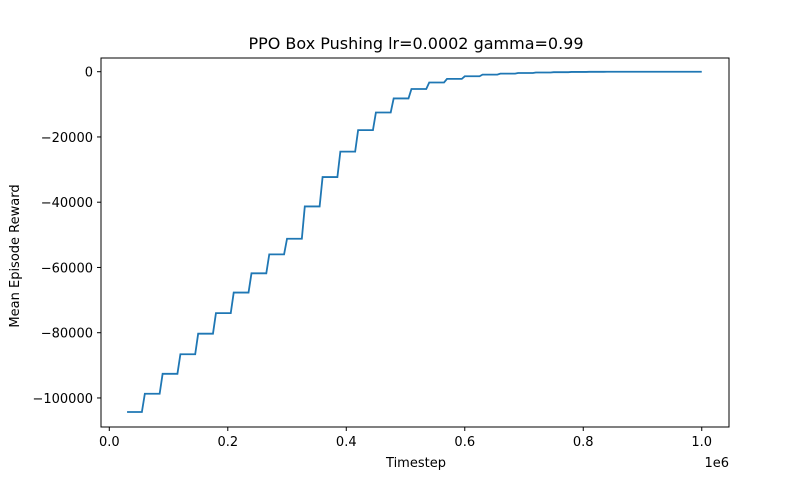 This screenshot has height=484, width=811. Describe the element at coordinates (109, 442) in the screenshot. I see `x-tick-label: 0.0` at that location.